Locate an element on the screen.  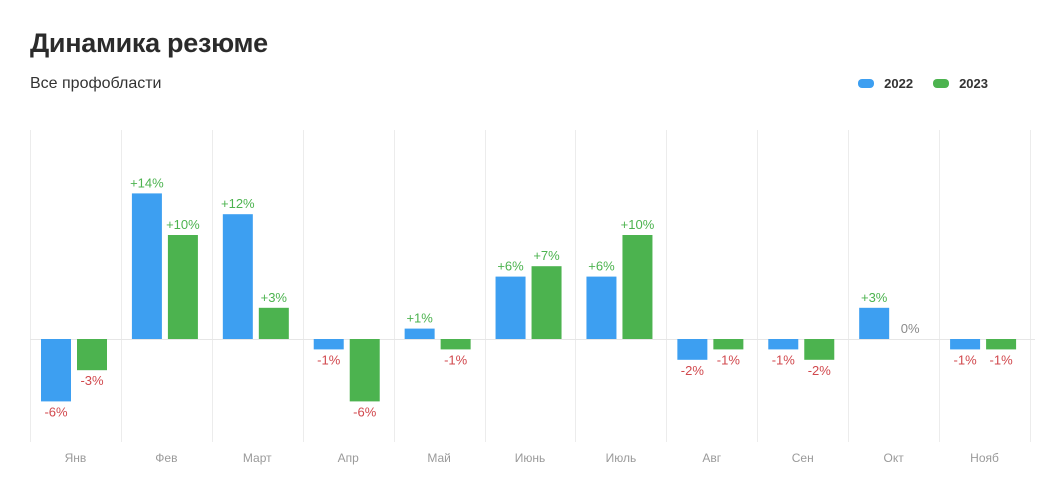
bar-2023-Июнь is located at coordinates (546, 302).